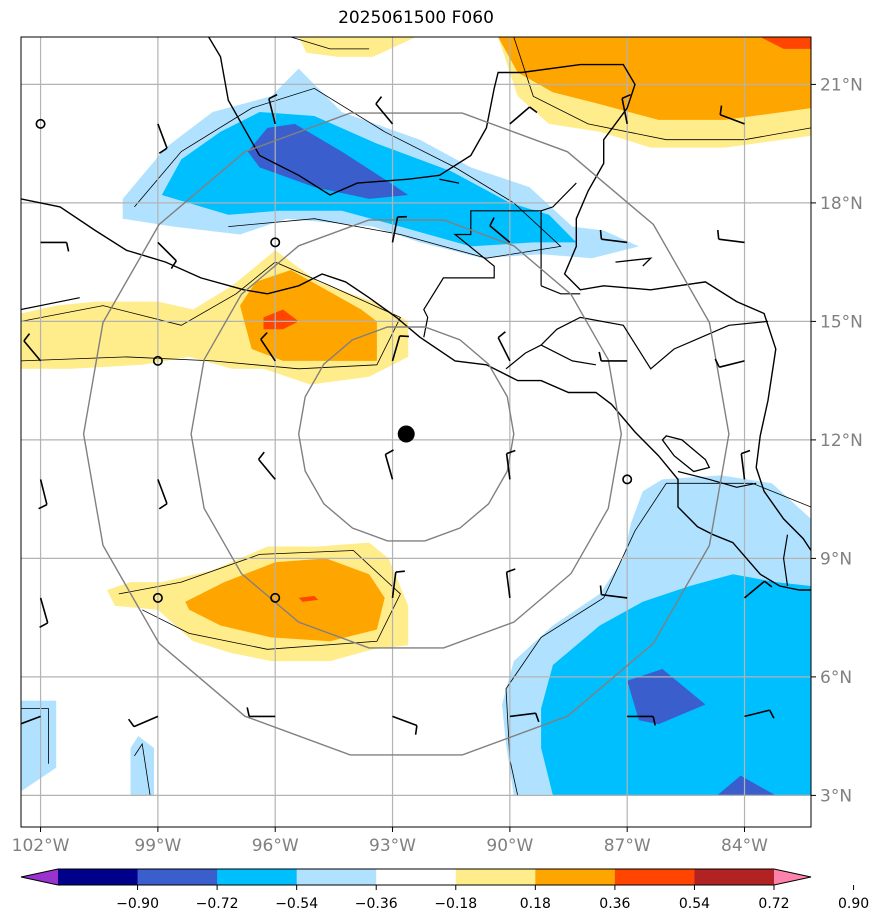  I want to click on y-tick-label: 12°N, so click(841, 441).